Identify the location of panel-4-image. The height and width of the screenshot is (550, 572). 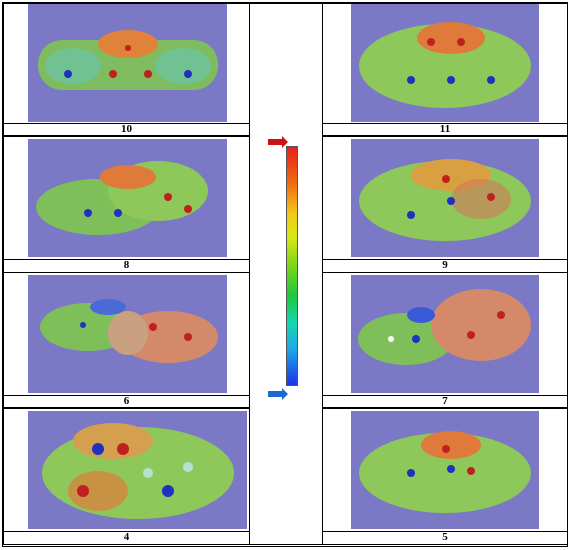
(137, 470).